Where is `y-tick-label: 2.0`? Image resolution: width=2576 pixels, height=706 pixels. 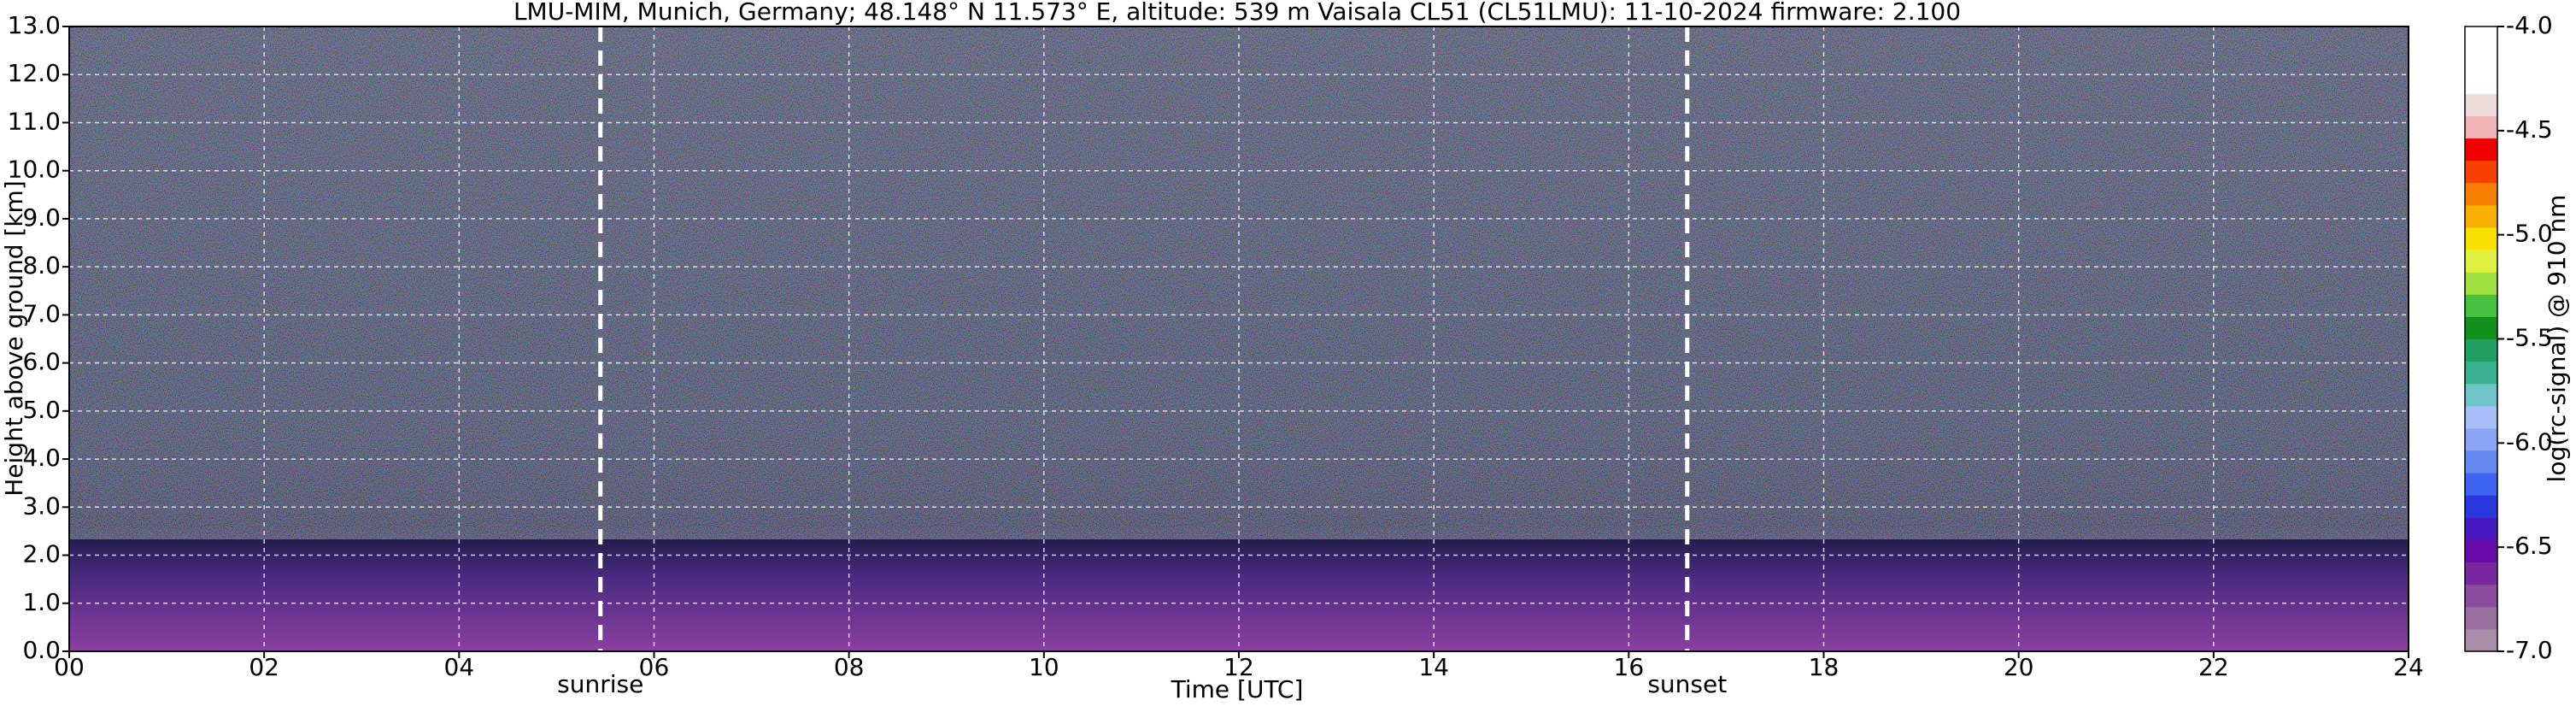 y-tick-label: 2.0 is located at coordinates (41, 554).